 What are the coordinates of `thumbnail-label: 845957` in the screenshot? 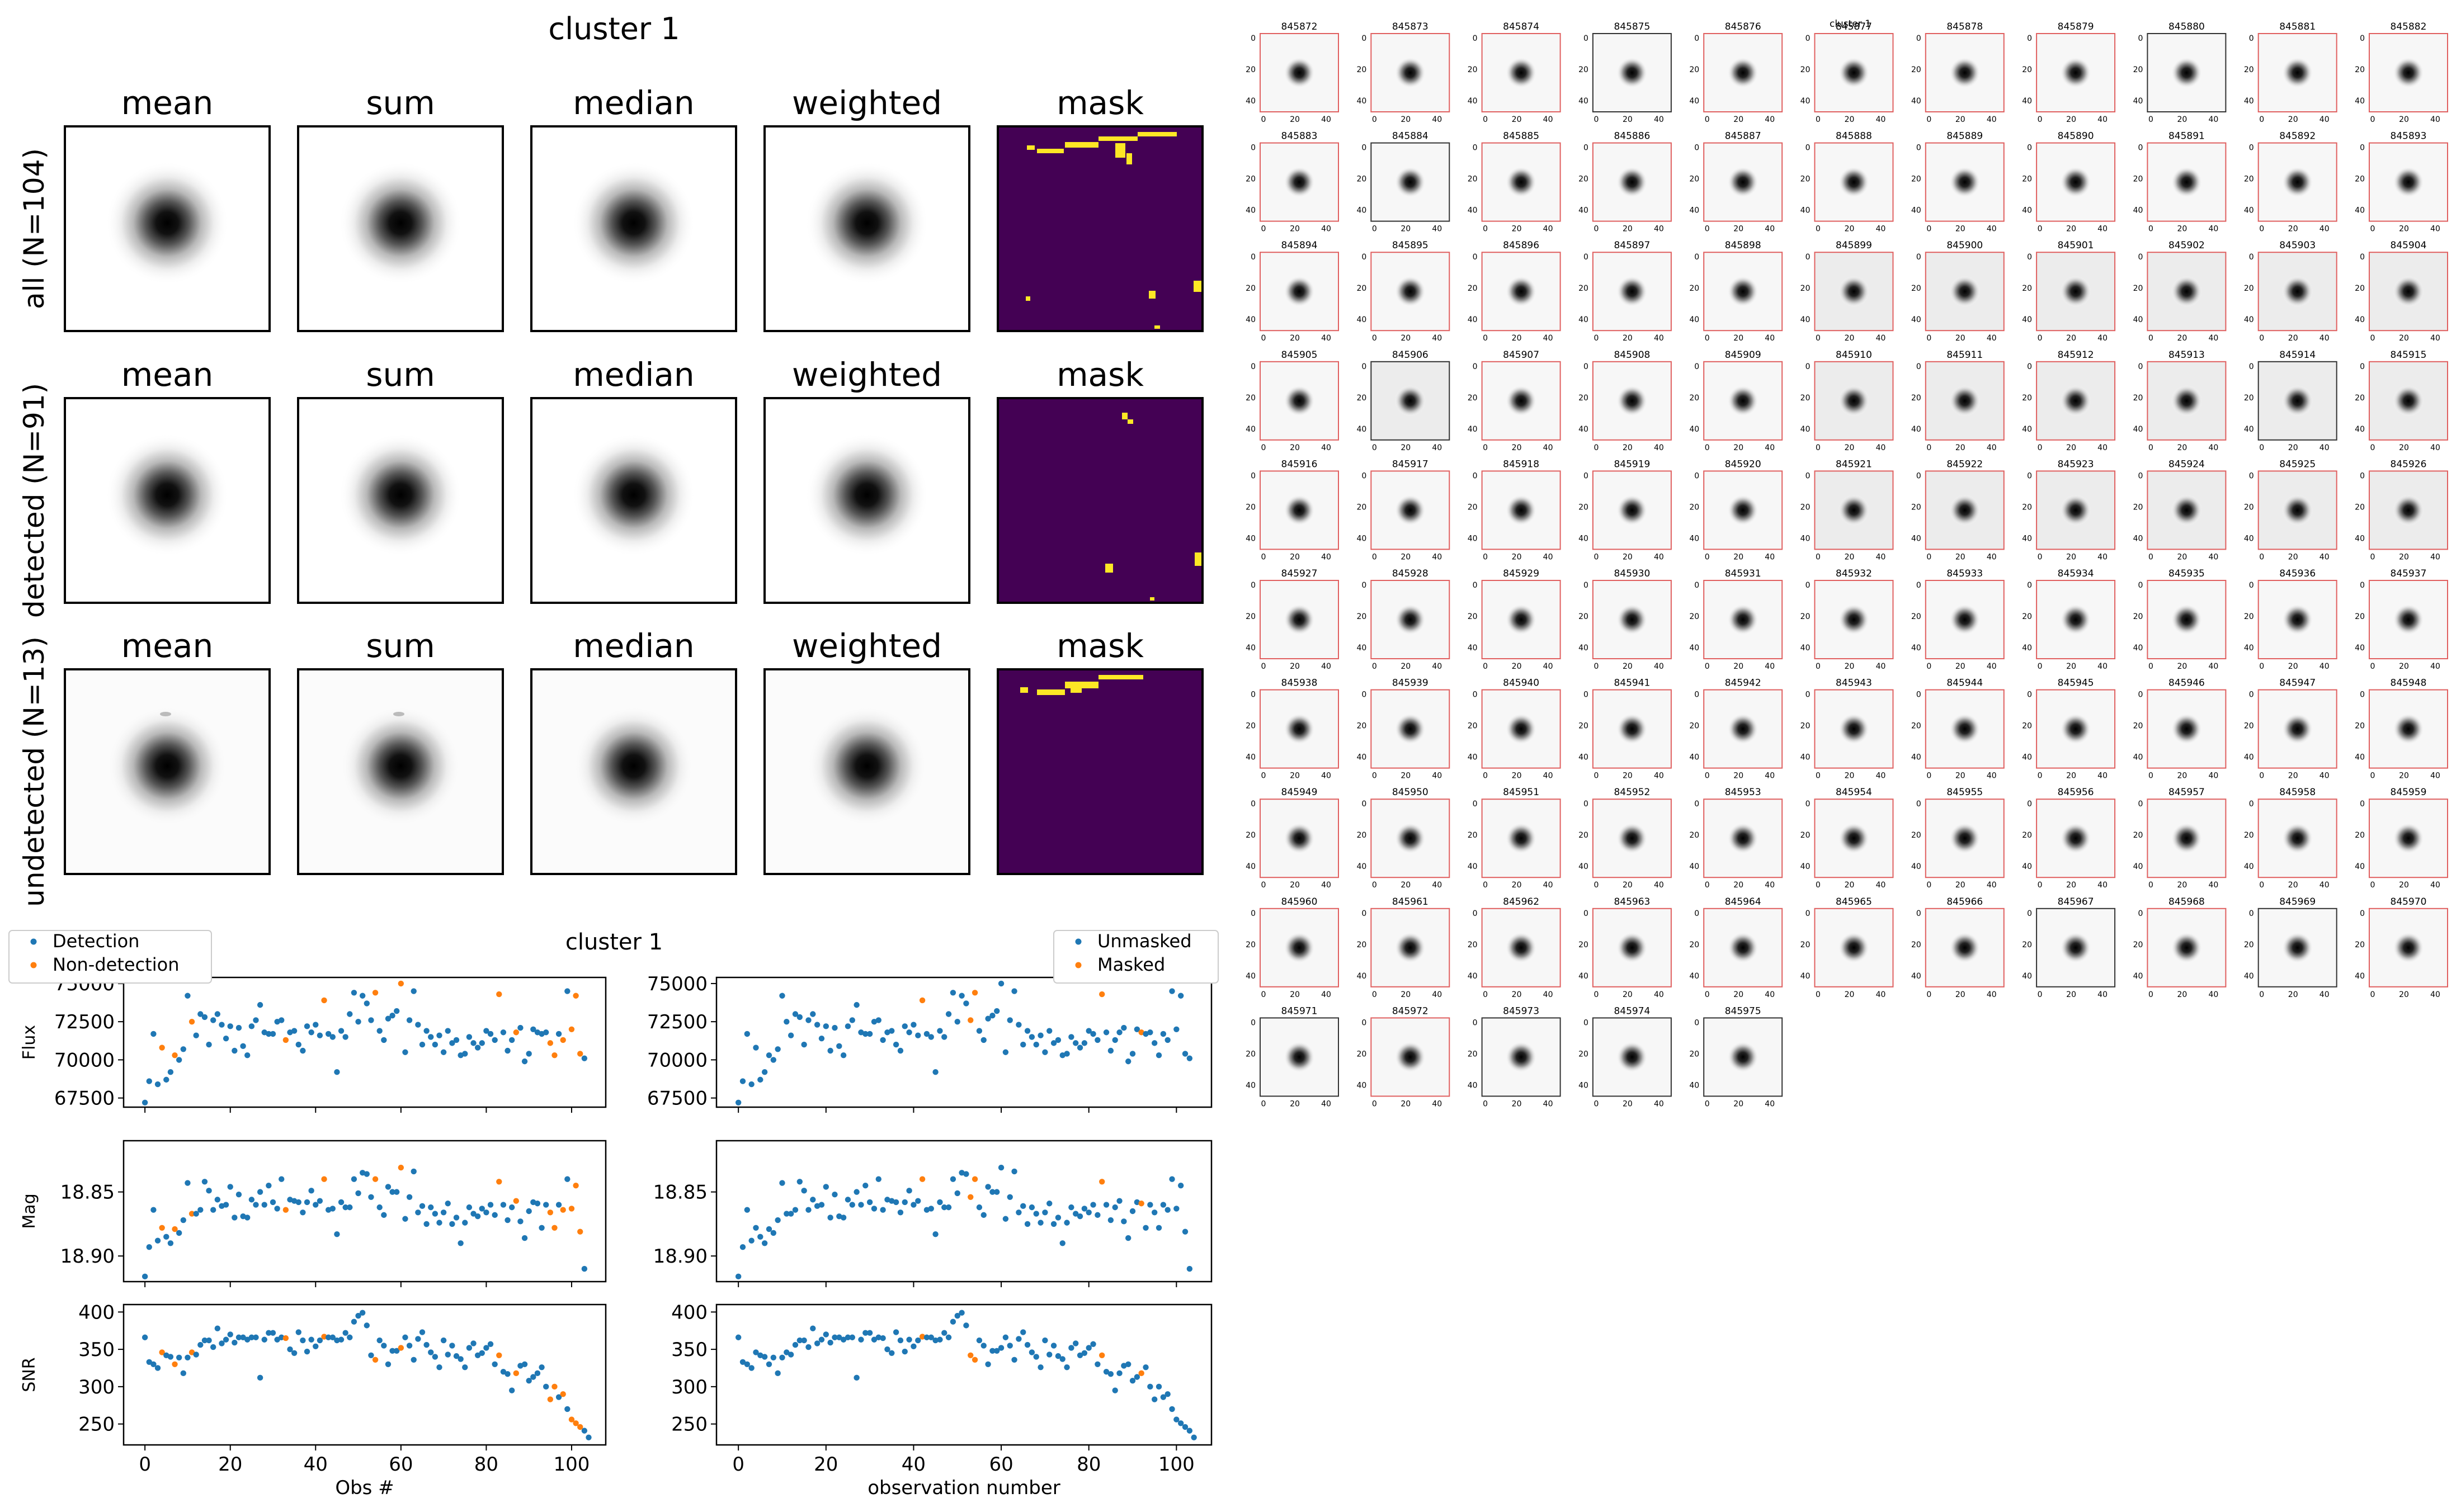 It's located at (2186, 792).